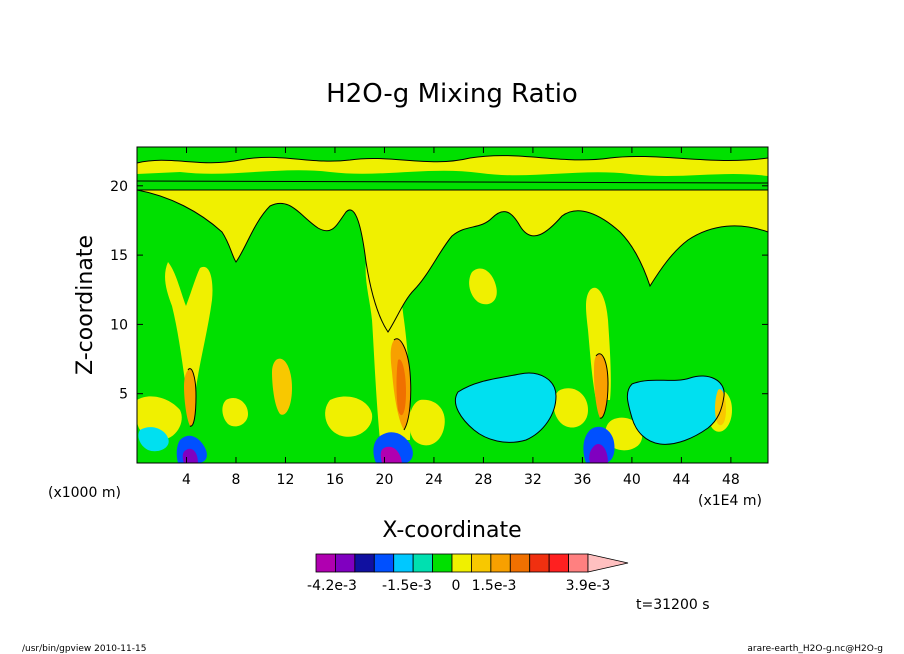  Describe the element at coordinates (119, 256) in the screenshot. I see `y-tick-label: 15` at that location.